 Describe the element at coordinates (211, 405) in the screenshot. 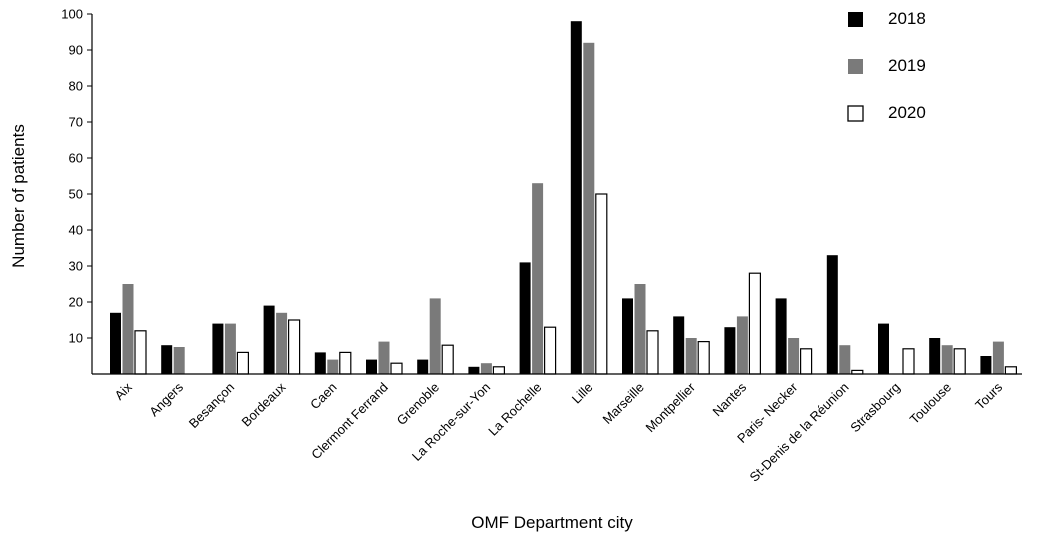

I see `x-tick-label: Besançon` at that location.